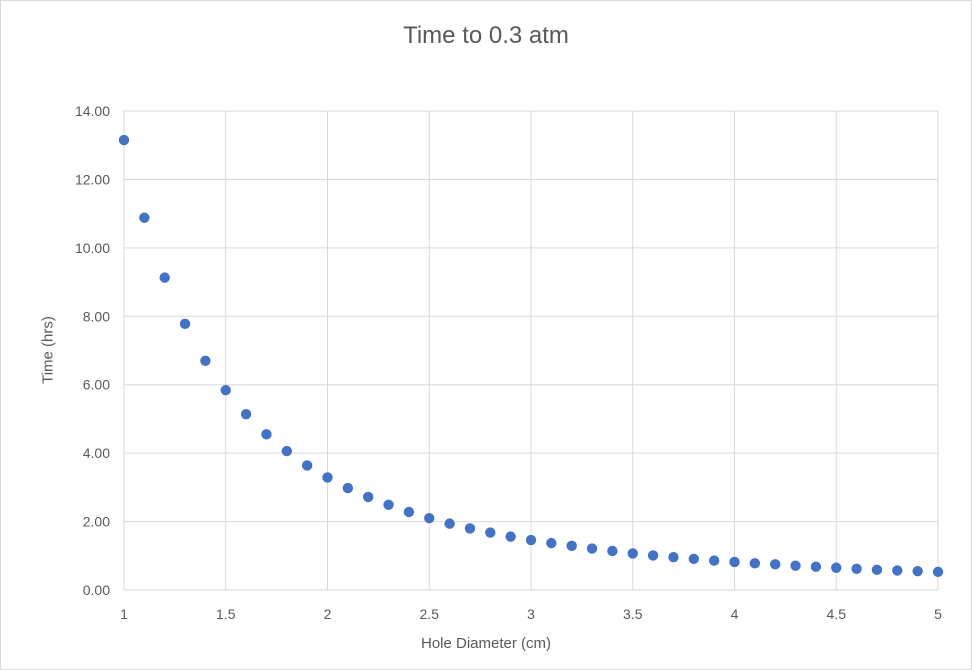 This screenshot has width=972, height=670. Describe the element at coordinates (486, 643) in the screenshot. I see `x-axis-label: Hole Diameter (cm)` at that location.